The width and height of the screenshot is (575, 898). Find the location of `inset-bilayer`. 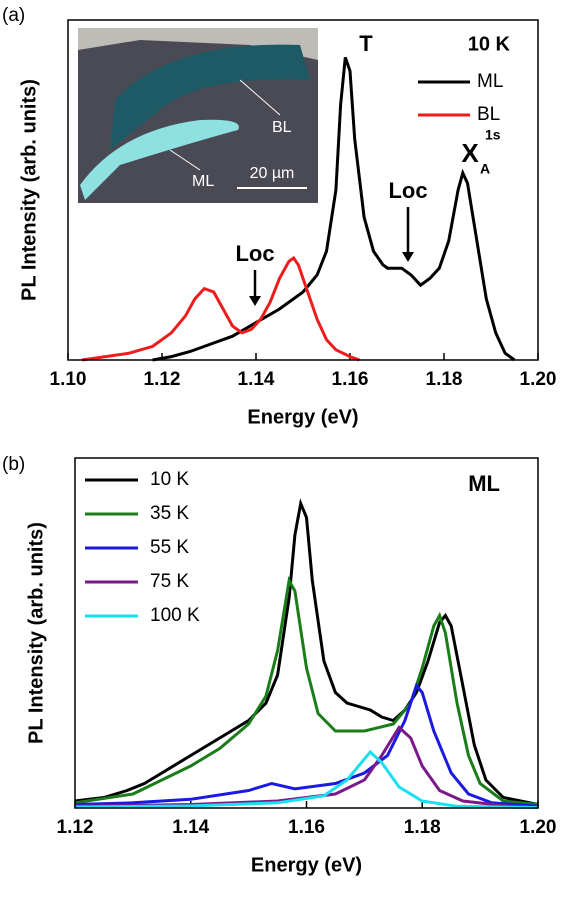

inset-bilayer is located at coordinates (210, 97).